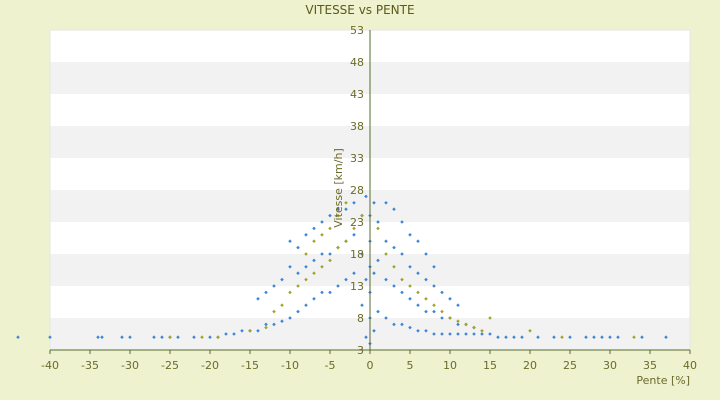 Image resolution: width=720 pixels, height=400 pixels. What do you see at coordinates (90, 365) in the screenshot?
I see `x-tick-label: -35` at bounding box center [90, 365].